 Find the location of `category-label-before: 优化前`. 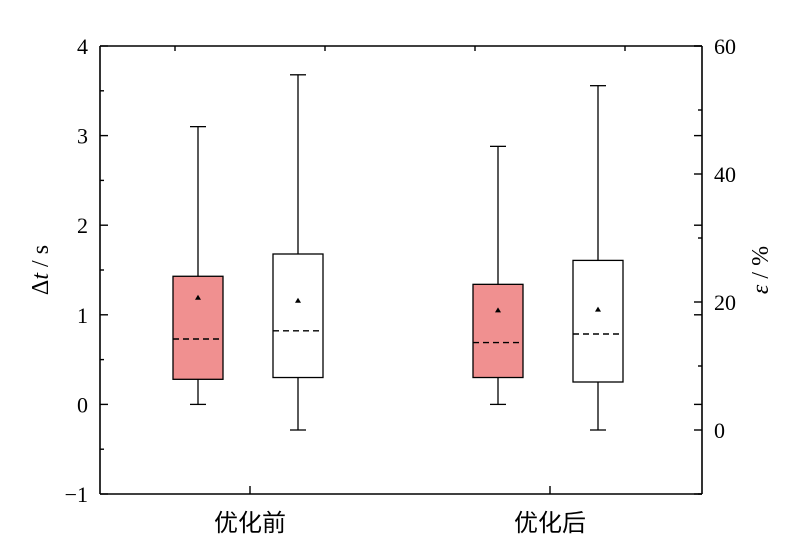

category-label-before: 优化前 is located at coordinates (250, 523).